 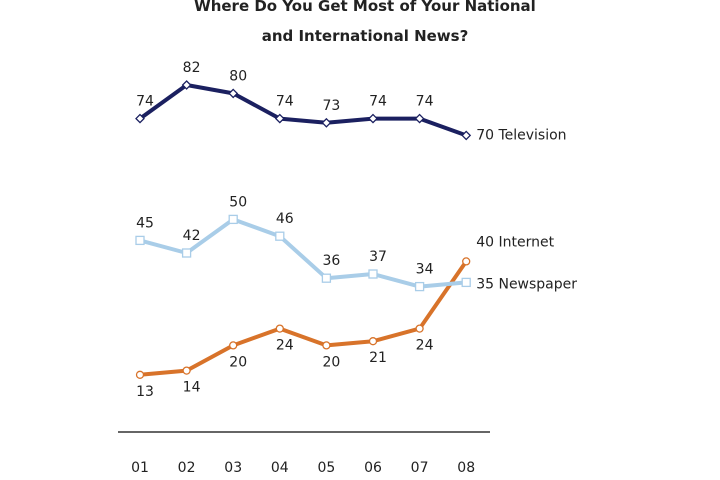 What do you see at coordinates (238, 76) in the screenshot?
I see `value-label: 80` at bounding box center [238, 76].